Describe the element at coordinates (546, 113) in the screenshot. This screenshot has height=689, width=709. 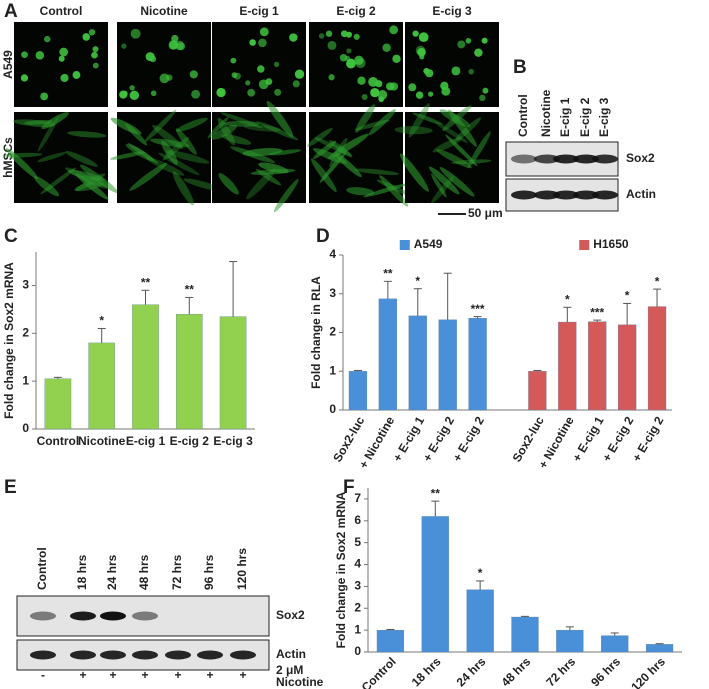
I see `lane-label: Nicotine` at that location.